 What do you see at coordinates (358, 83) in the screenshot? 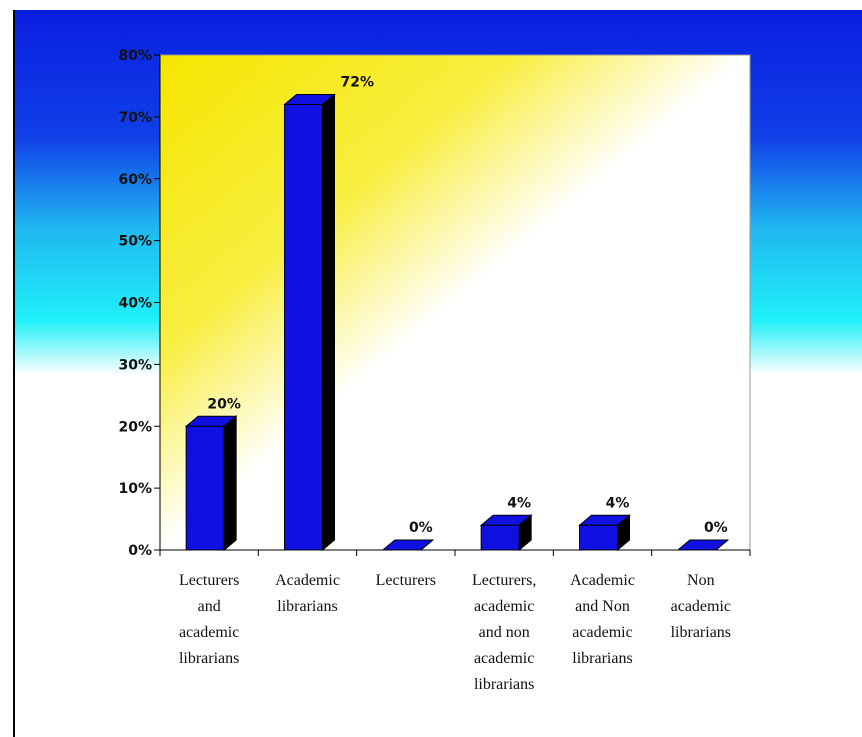
I see `value-label: 72%` at bounding box center [358, 83].